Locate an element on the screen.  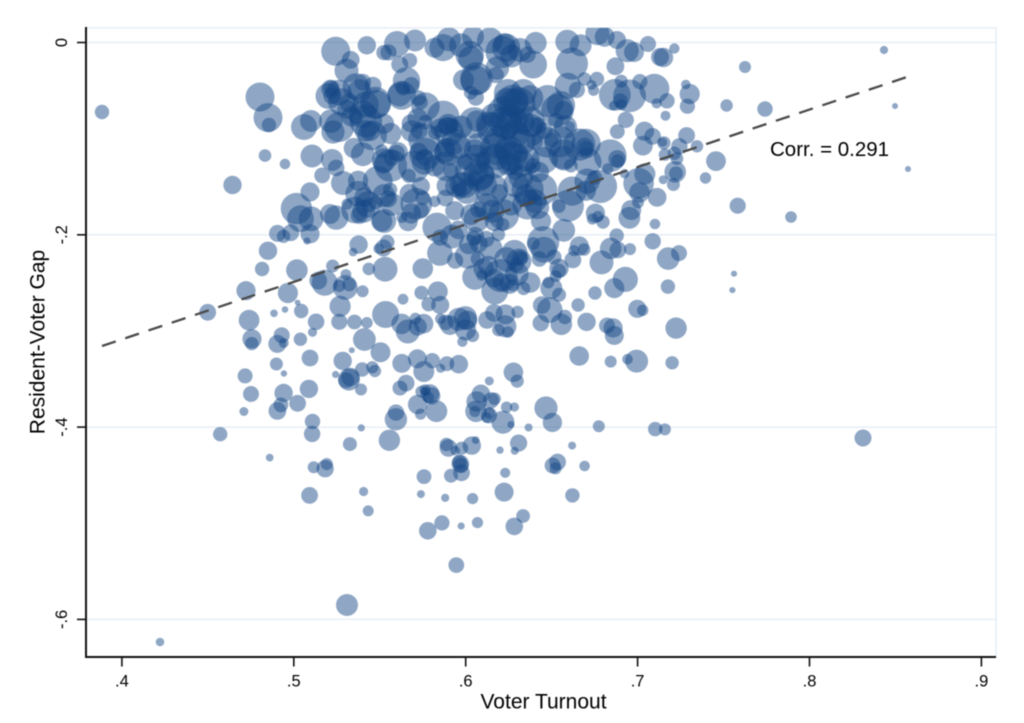
svg-text: -.4 is located at coordinates (62, 426).